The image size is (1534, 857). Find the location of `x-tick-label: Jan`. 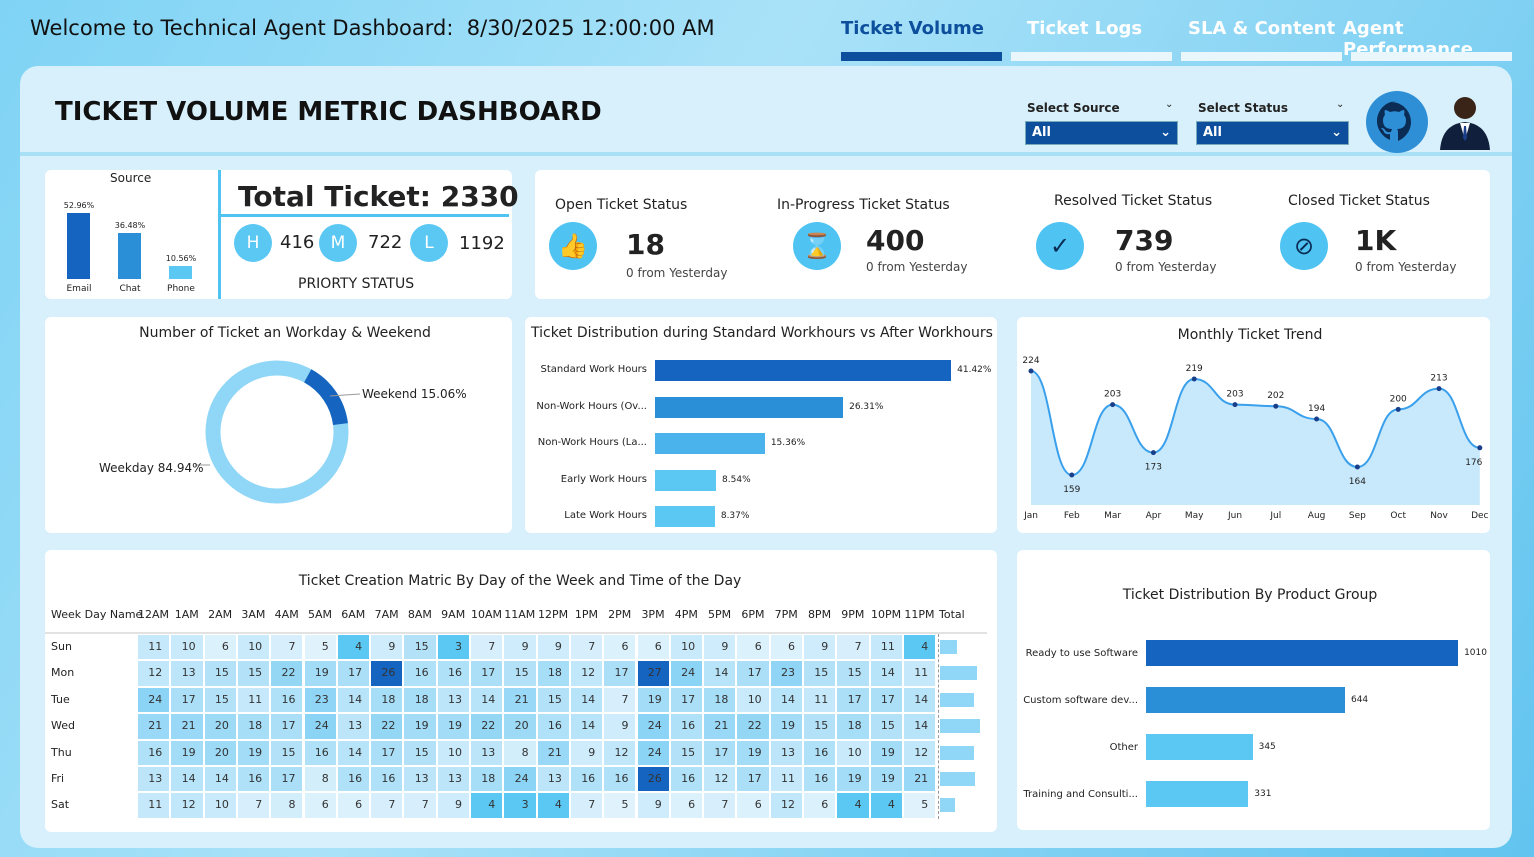

x-tick-label: Jan is located at coordinates (1030, 516).